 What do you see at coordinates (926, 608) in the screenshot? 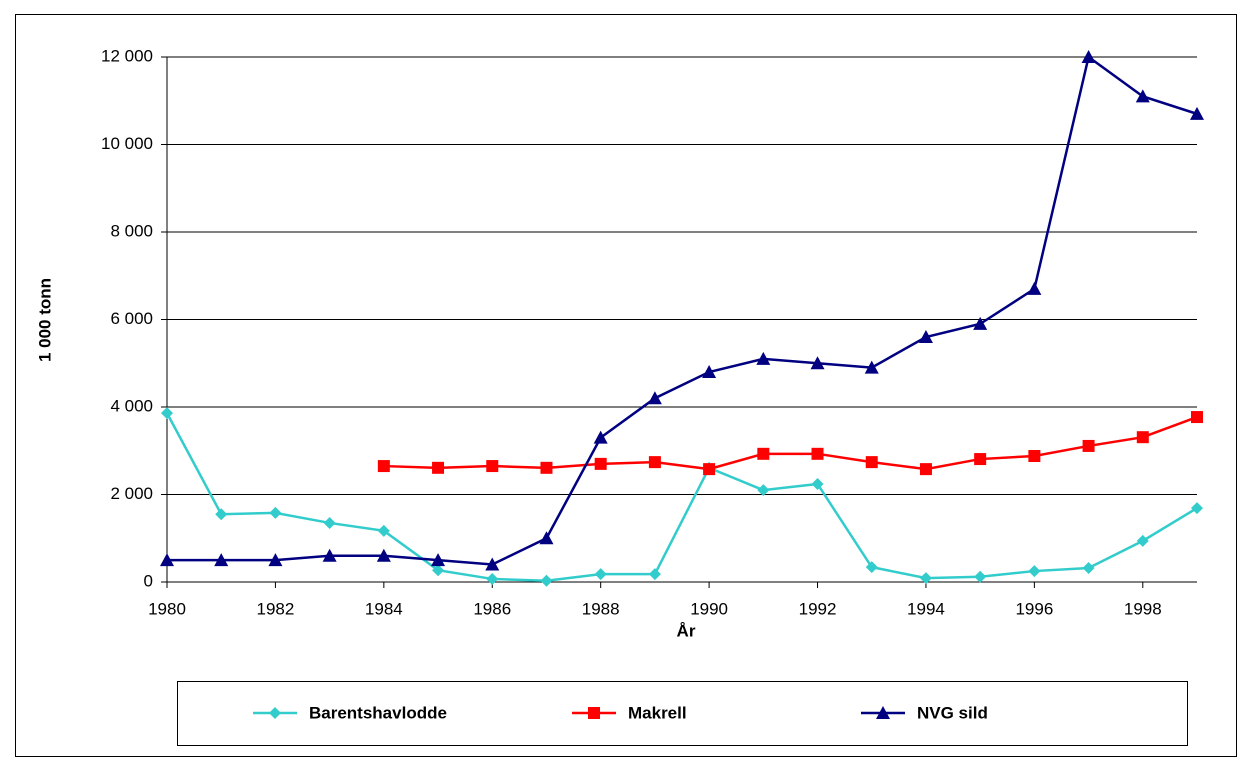
I see `x-tick-label: 1994` at bounding box center [926, 608].